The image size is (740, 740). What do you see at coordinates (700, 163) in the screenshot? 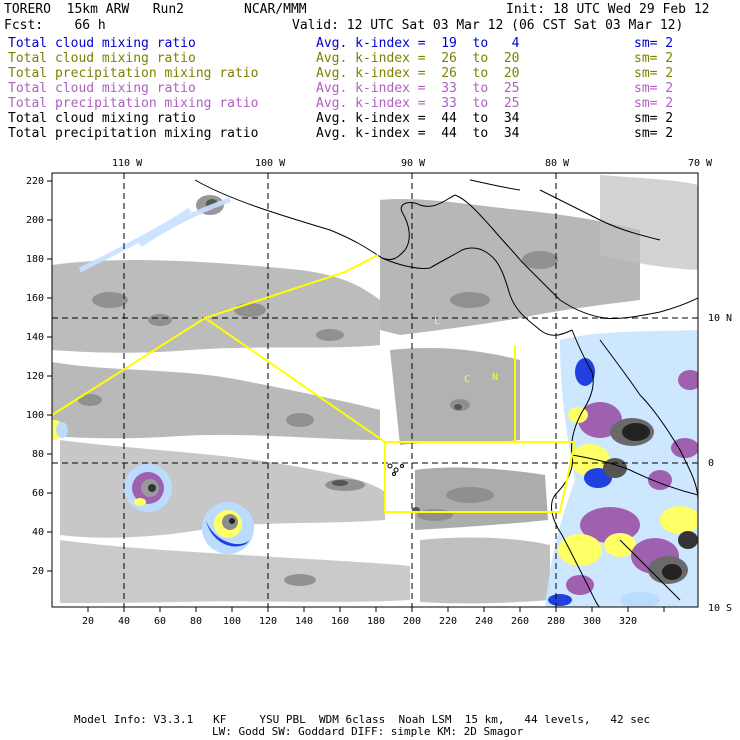
I see `lon-label: 70 W` at bounding box center [700, 163].